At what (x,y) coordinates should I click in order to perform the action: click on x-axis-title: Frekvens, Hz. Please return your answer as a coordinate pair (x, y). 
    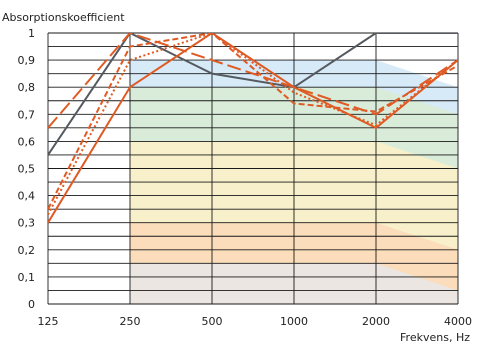
    Looking at the image, I should click on (435, 337).